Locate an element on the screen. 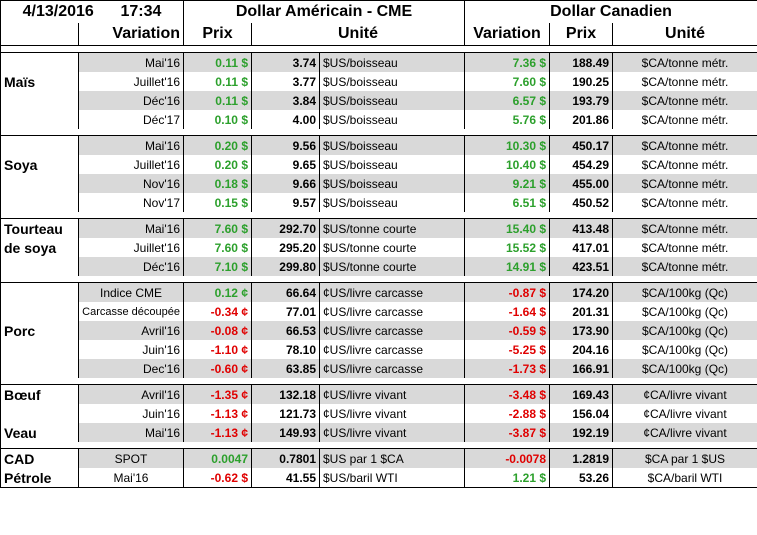  cad-variation: -0.0078 is located at coordinates (507, 458).